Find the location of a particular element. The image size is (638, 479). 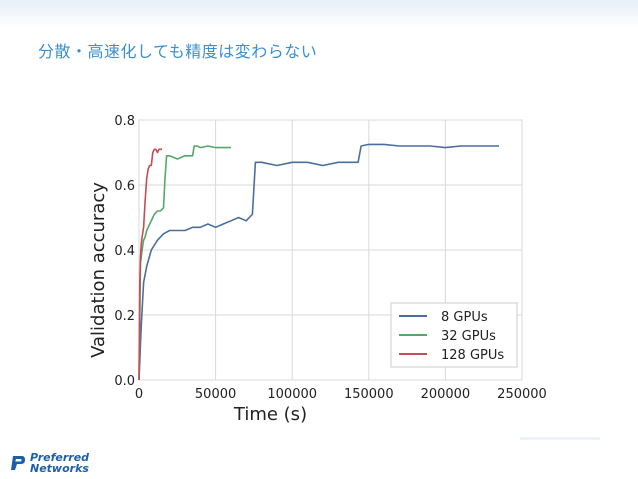

company-logo: Preferred Networks is located at coordinates (68, 464).